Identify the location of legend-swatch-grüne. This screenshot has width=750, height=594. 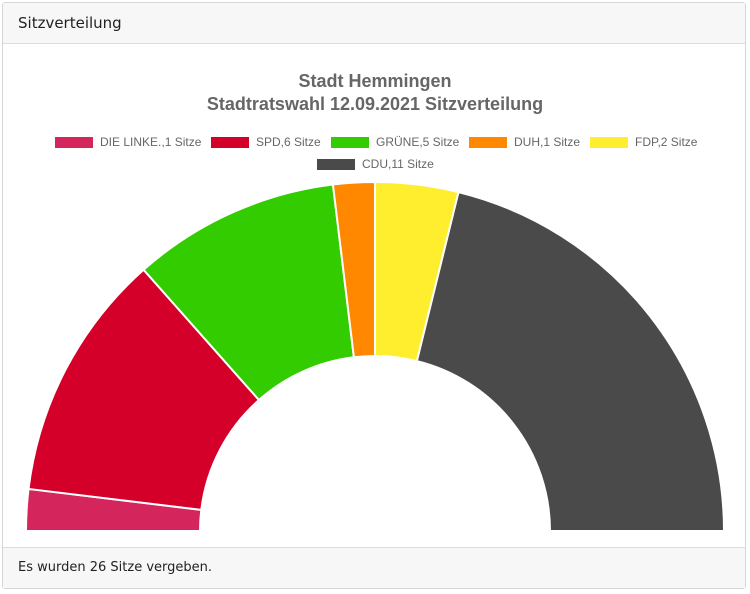
(350, 142).